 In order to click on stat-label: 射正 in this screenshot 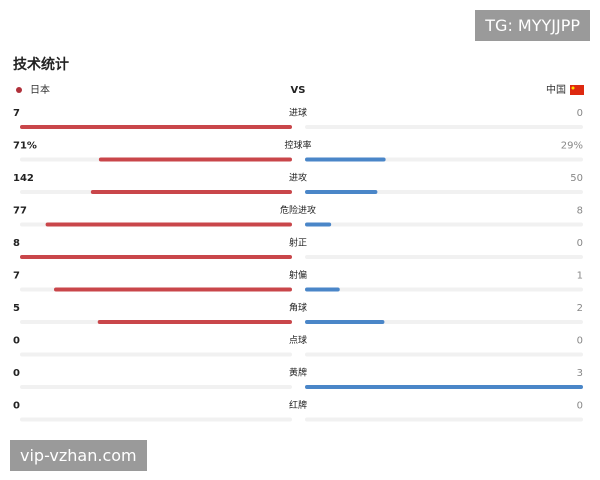, I will do `click(298, 243)`.